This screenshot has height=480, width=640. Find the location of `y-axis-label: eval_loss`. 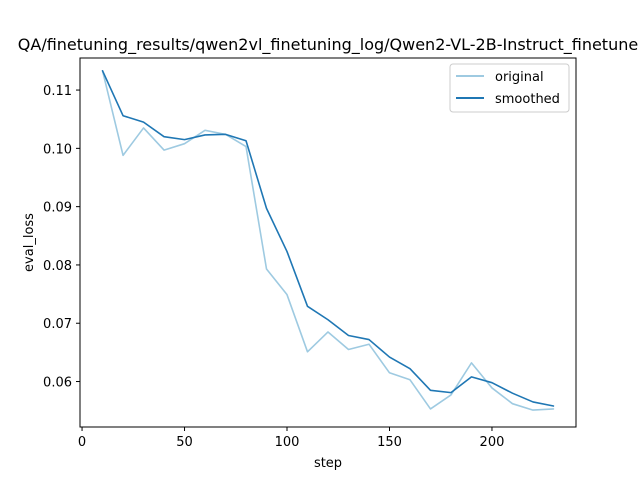

y-axis-label: eval_loss is located at coordinates (29, 242).